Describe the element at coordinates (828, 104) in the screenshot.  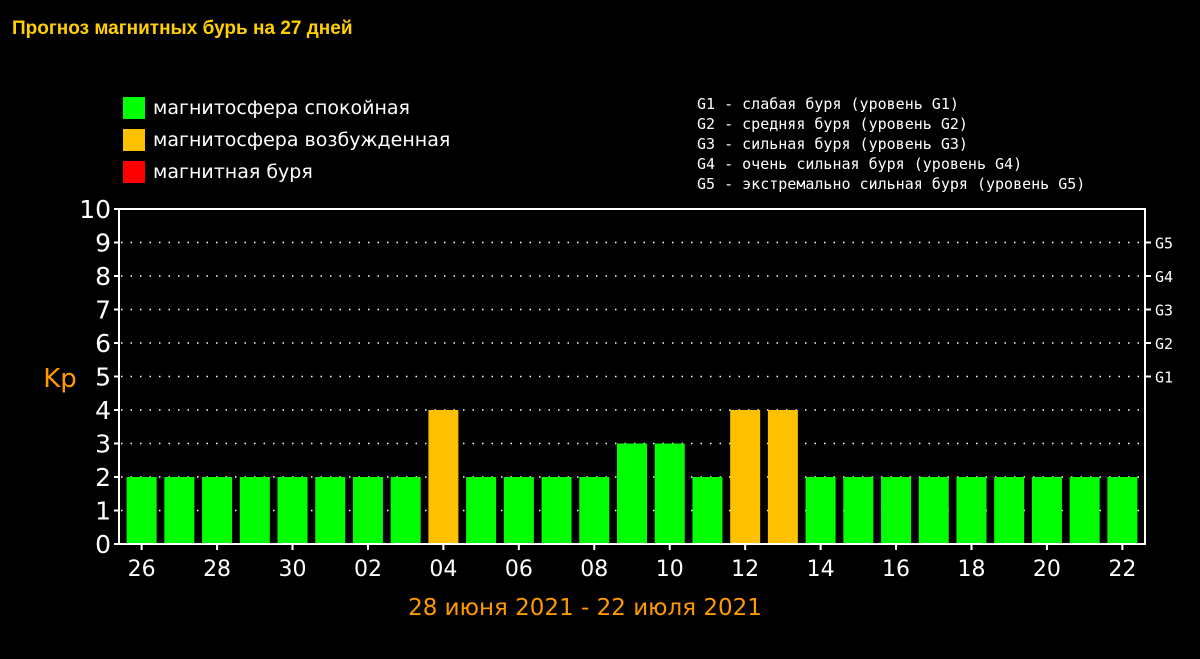
I see `storm-level-g1: G1 - слабая буря (уровень G1)` at that location.